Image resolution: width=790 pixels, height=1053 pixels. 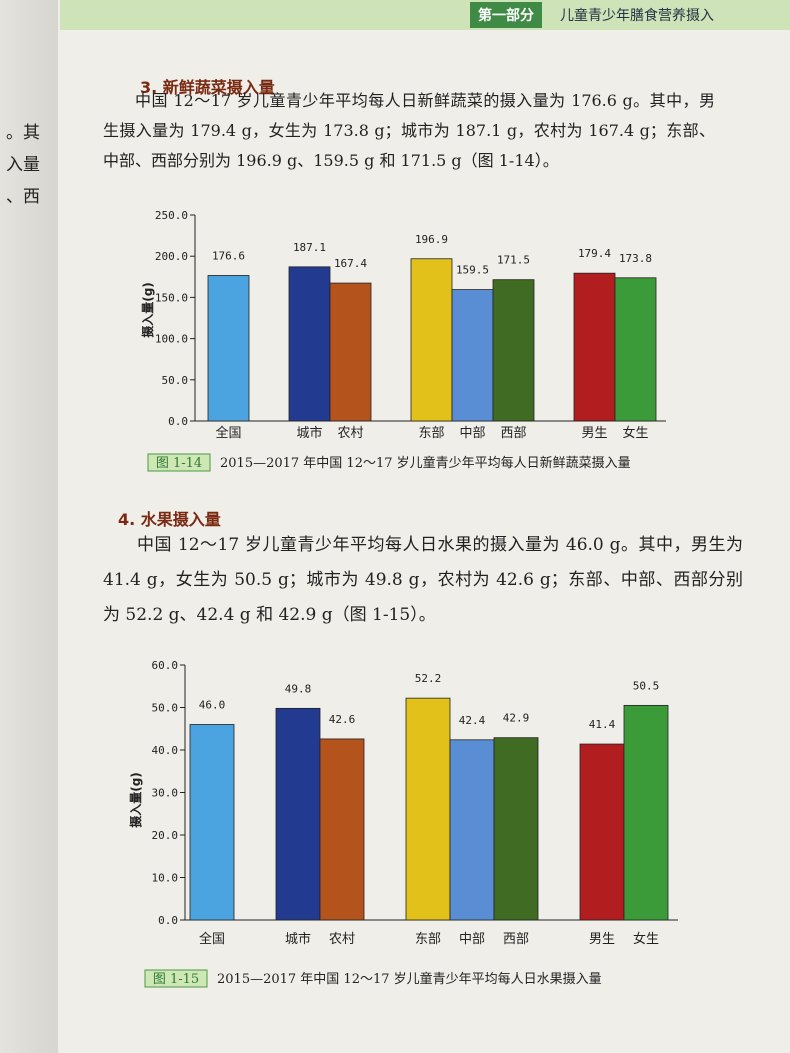 I want to click on value-label: 46.0, so click(x=212, y=705).